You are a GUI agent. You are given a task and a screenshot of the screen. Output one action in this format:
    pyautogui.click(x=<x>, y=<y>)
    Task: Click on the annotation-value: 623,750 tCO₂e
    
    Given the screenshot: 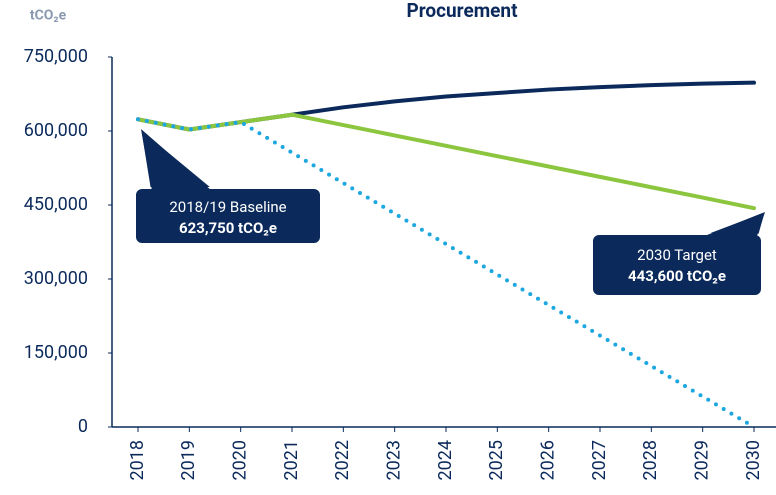 What is the action you would take?
    pyautogui.click(x=228, y=228)
    